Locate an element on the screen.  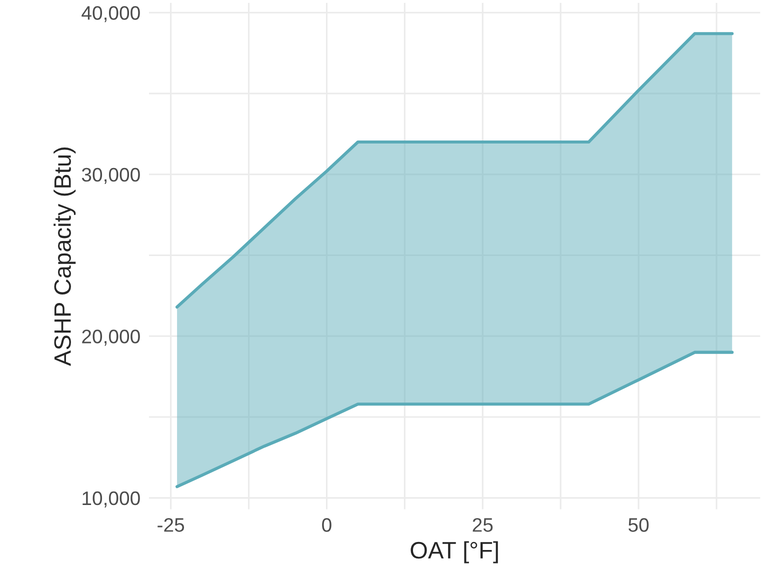
x-tick-label: -25 is located at coordinates (171, 525).